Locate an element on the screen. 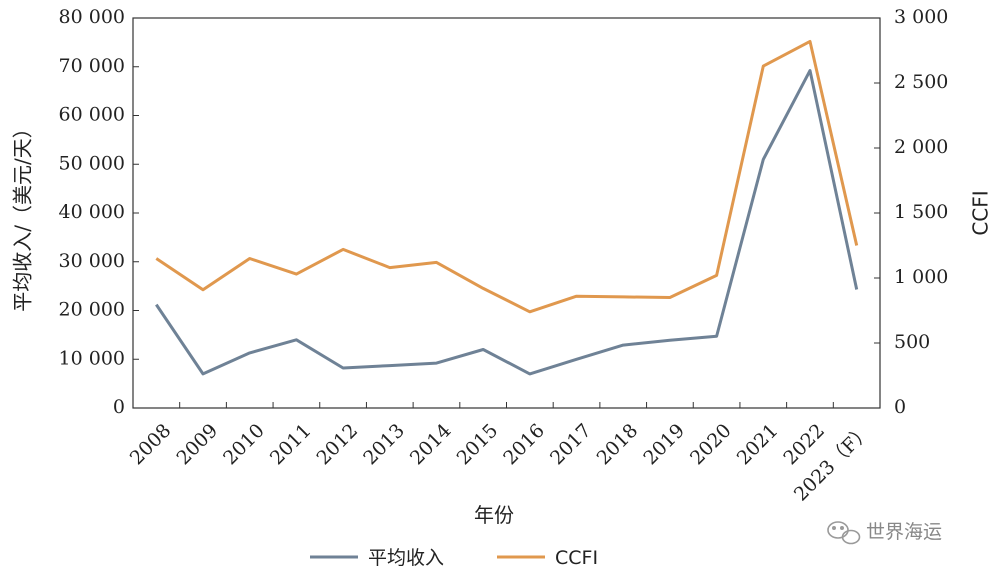 This screenshot has width=1000, height=577. x-tick-label: 2016 is located at coordinates (524, 445).